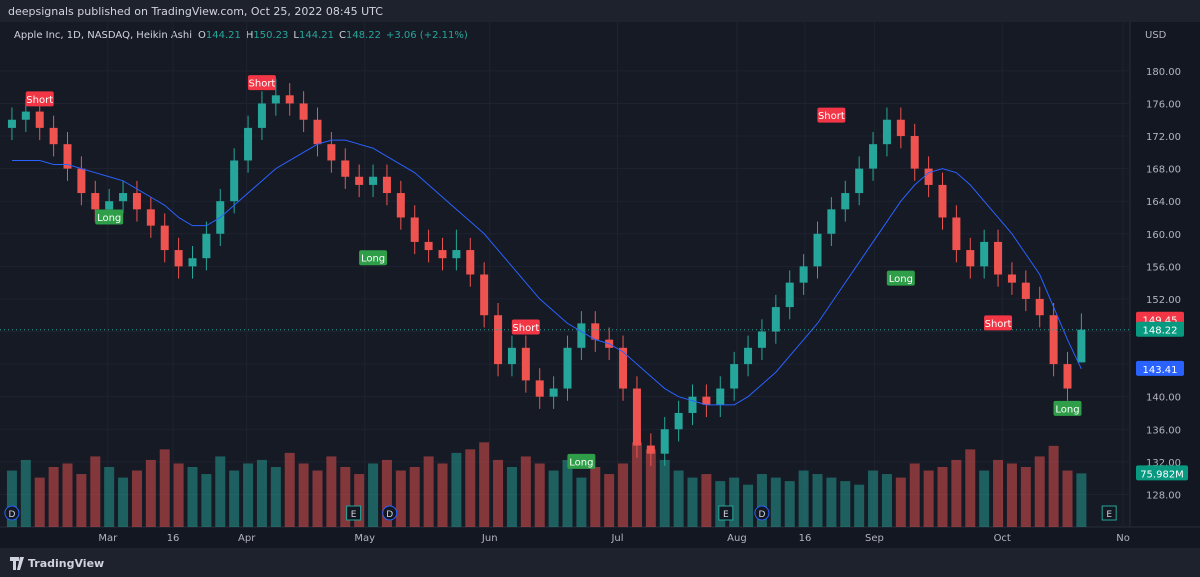  I want to click on currency: USD, so click(1156, 35).